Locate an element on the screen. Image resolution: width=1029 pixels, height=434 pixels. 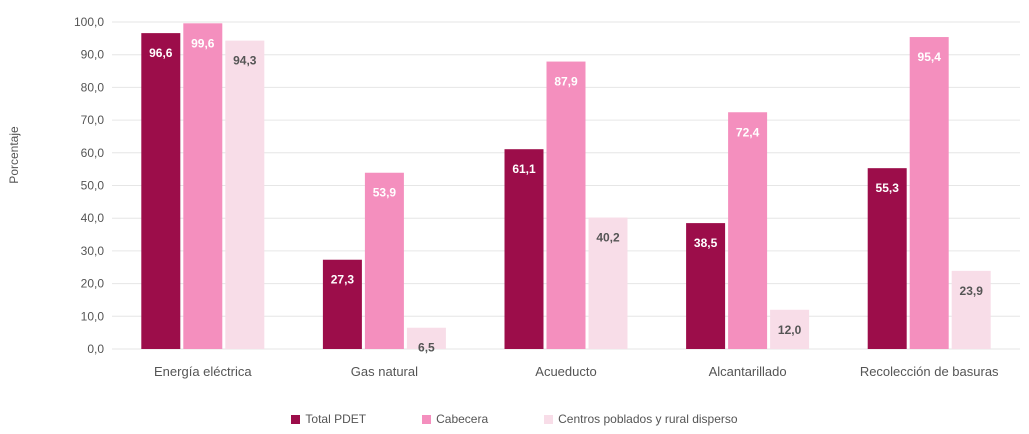
y-tick-label: 60,0 is located at coordinates (93, 153).